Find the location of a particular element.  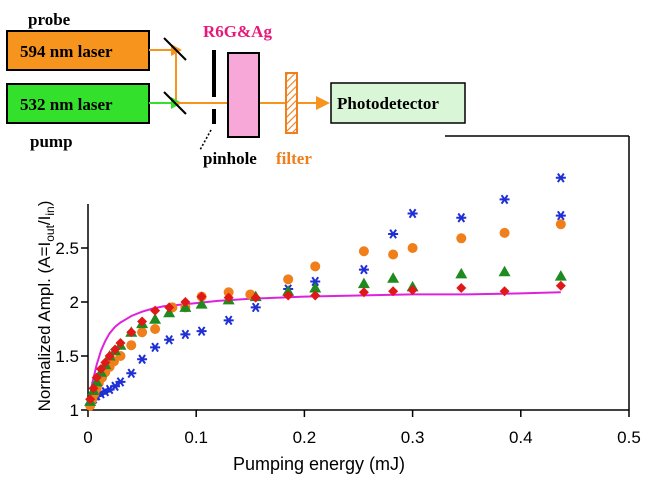

pinhole-pointer is located at coordinates (205, 140).